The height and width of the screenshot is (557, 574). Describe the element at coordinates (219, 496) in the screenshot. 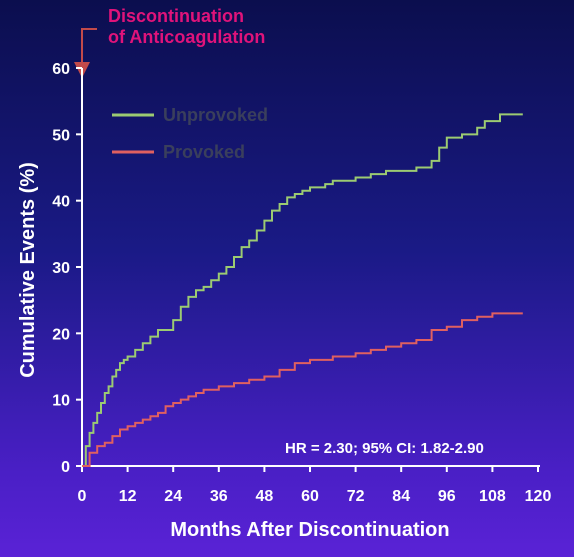

I see `x-tick-label: 36` at that location.